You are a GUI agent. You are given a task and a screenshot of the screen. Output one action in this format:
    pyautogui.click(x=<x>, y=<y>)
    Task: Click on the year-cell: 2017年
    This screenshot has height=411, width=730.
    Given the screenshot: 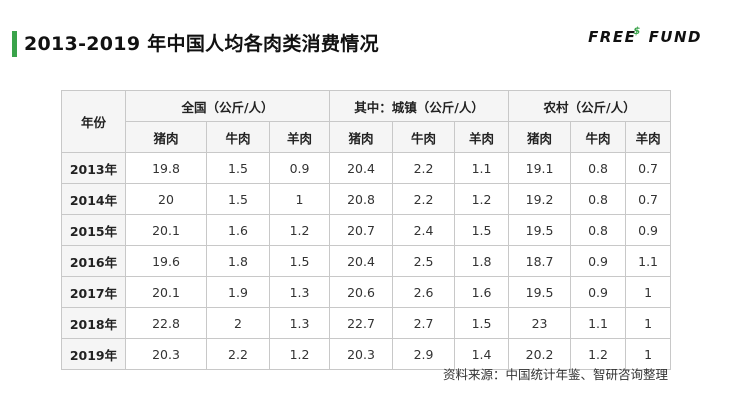 What is the action you would take?
    pyautogui.click(x=93, y=292)
    